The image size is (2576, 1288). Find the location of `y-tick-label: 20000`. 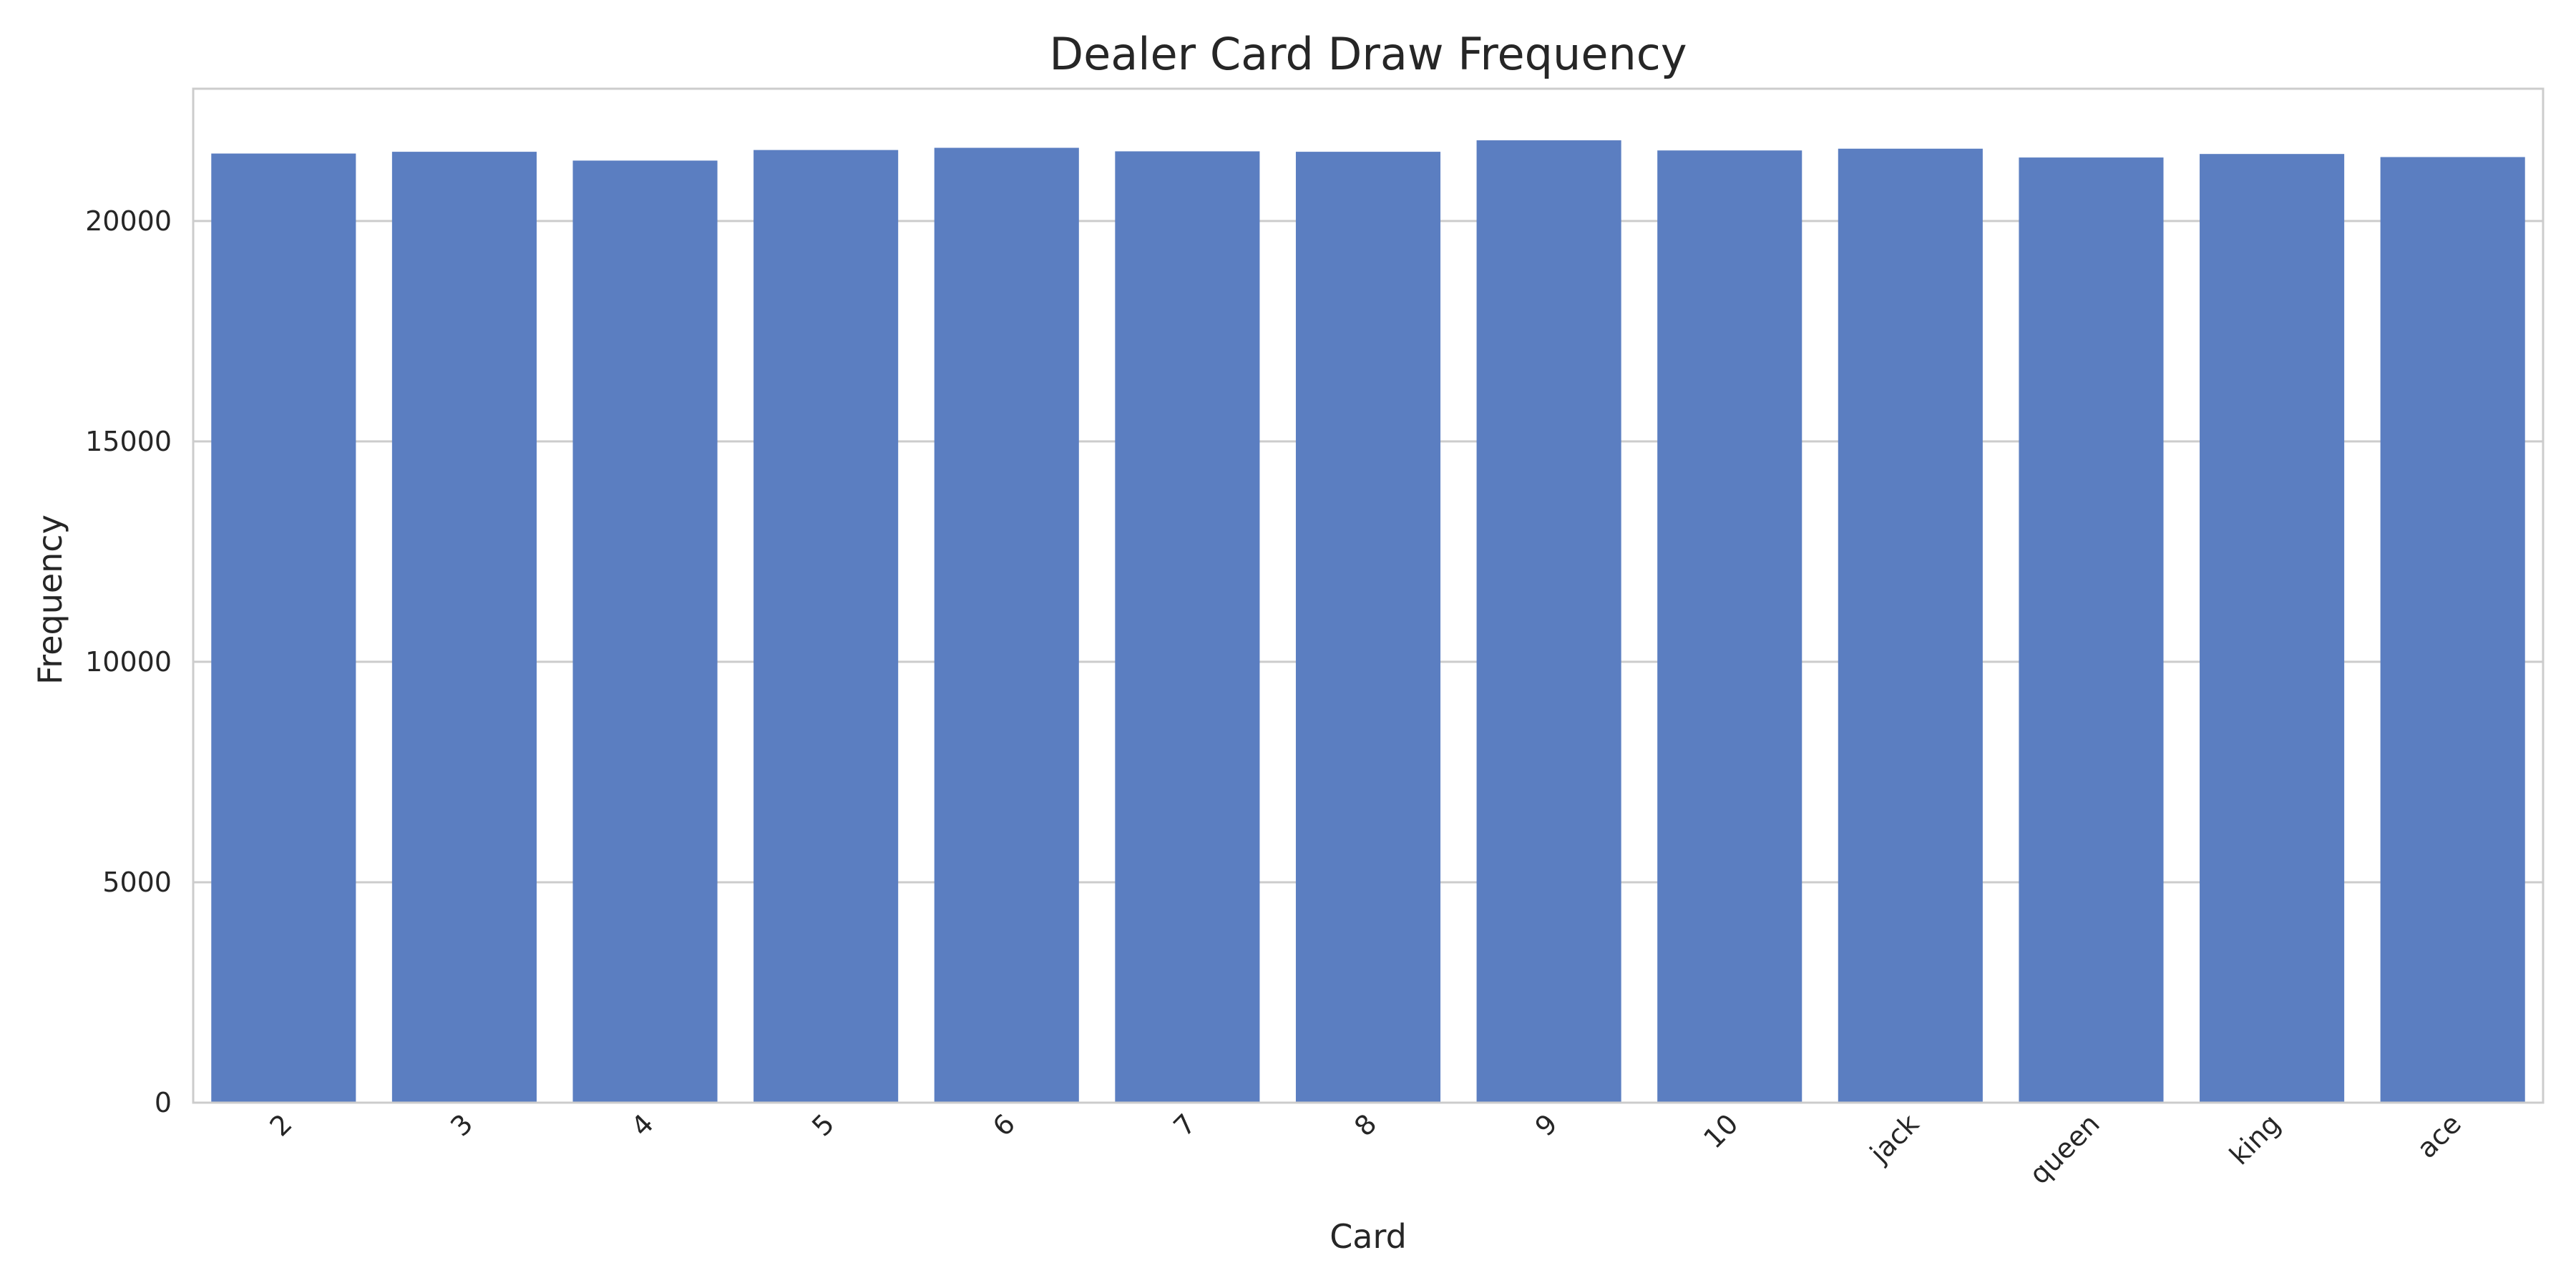

y-tick-label: 20000 is located at coordinates (128, 221).